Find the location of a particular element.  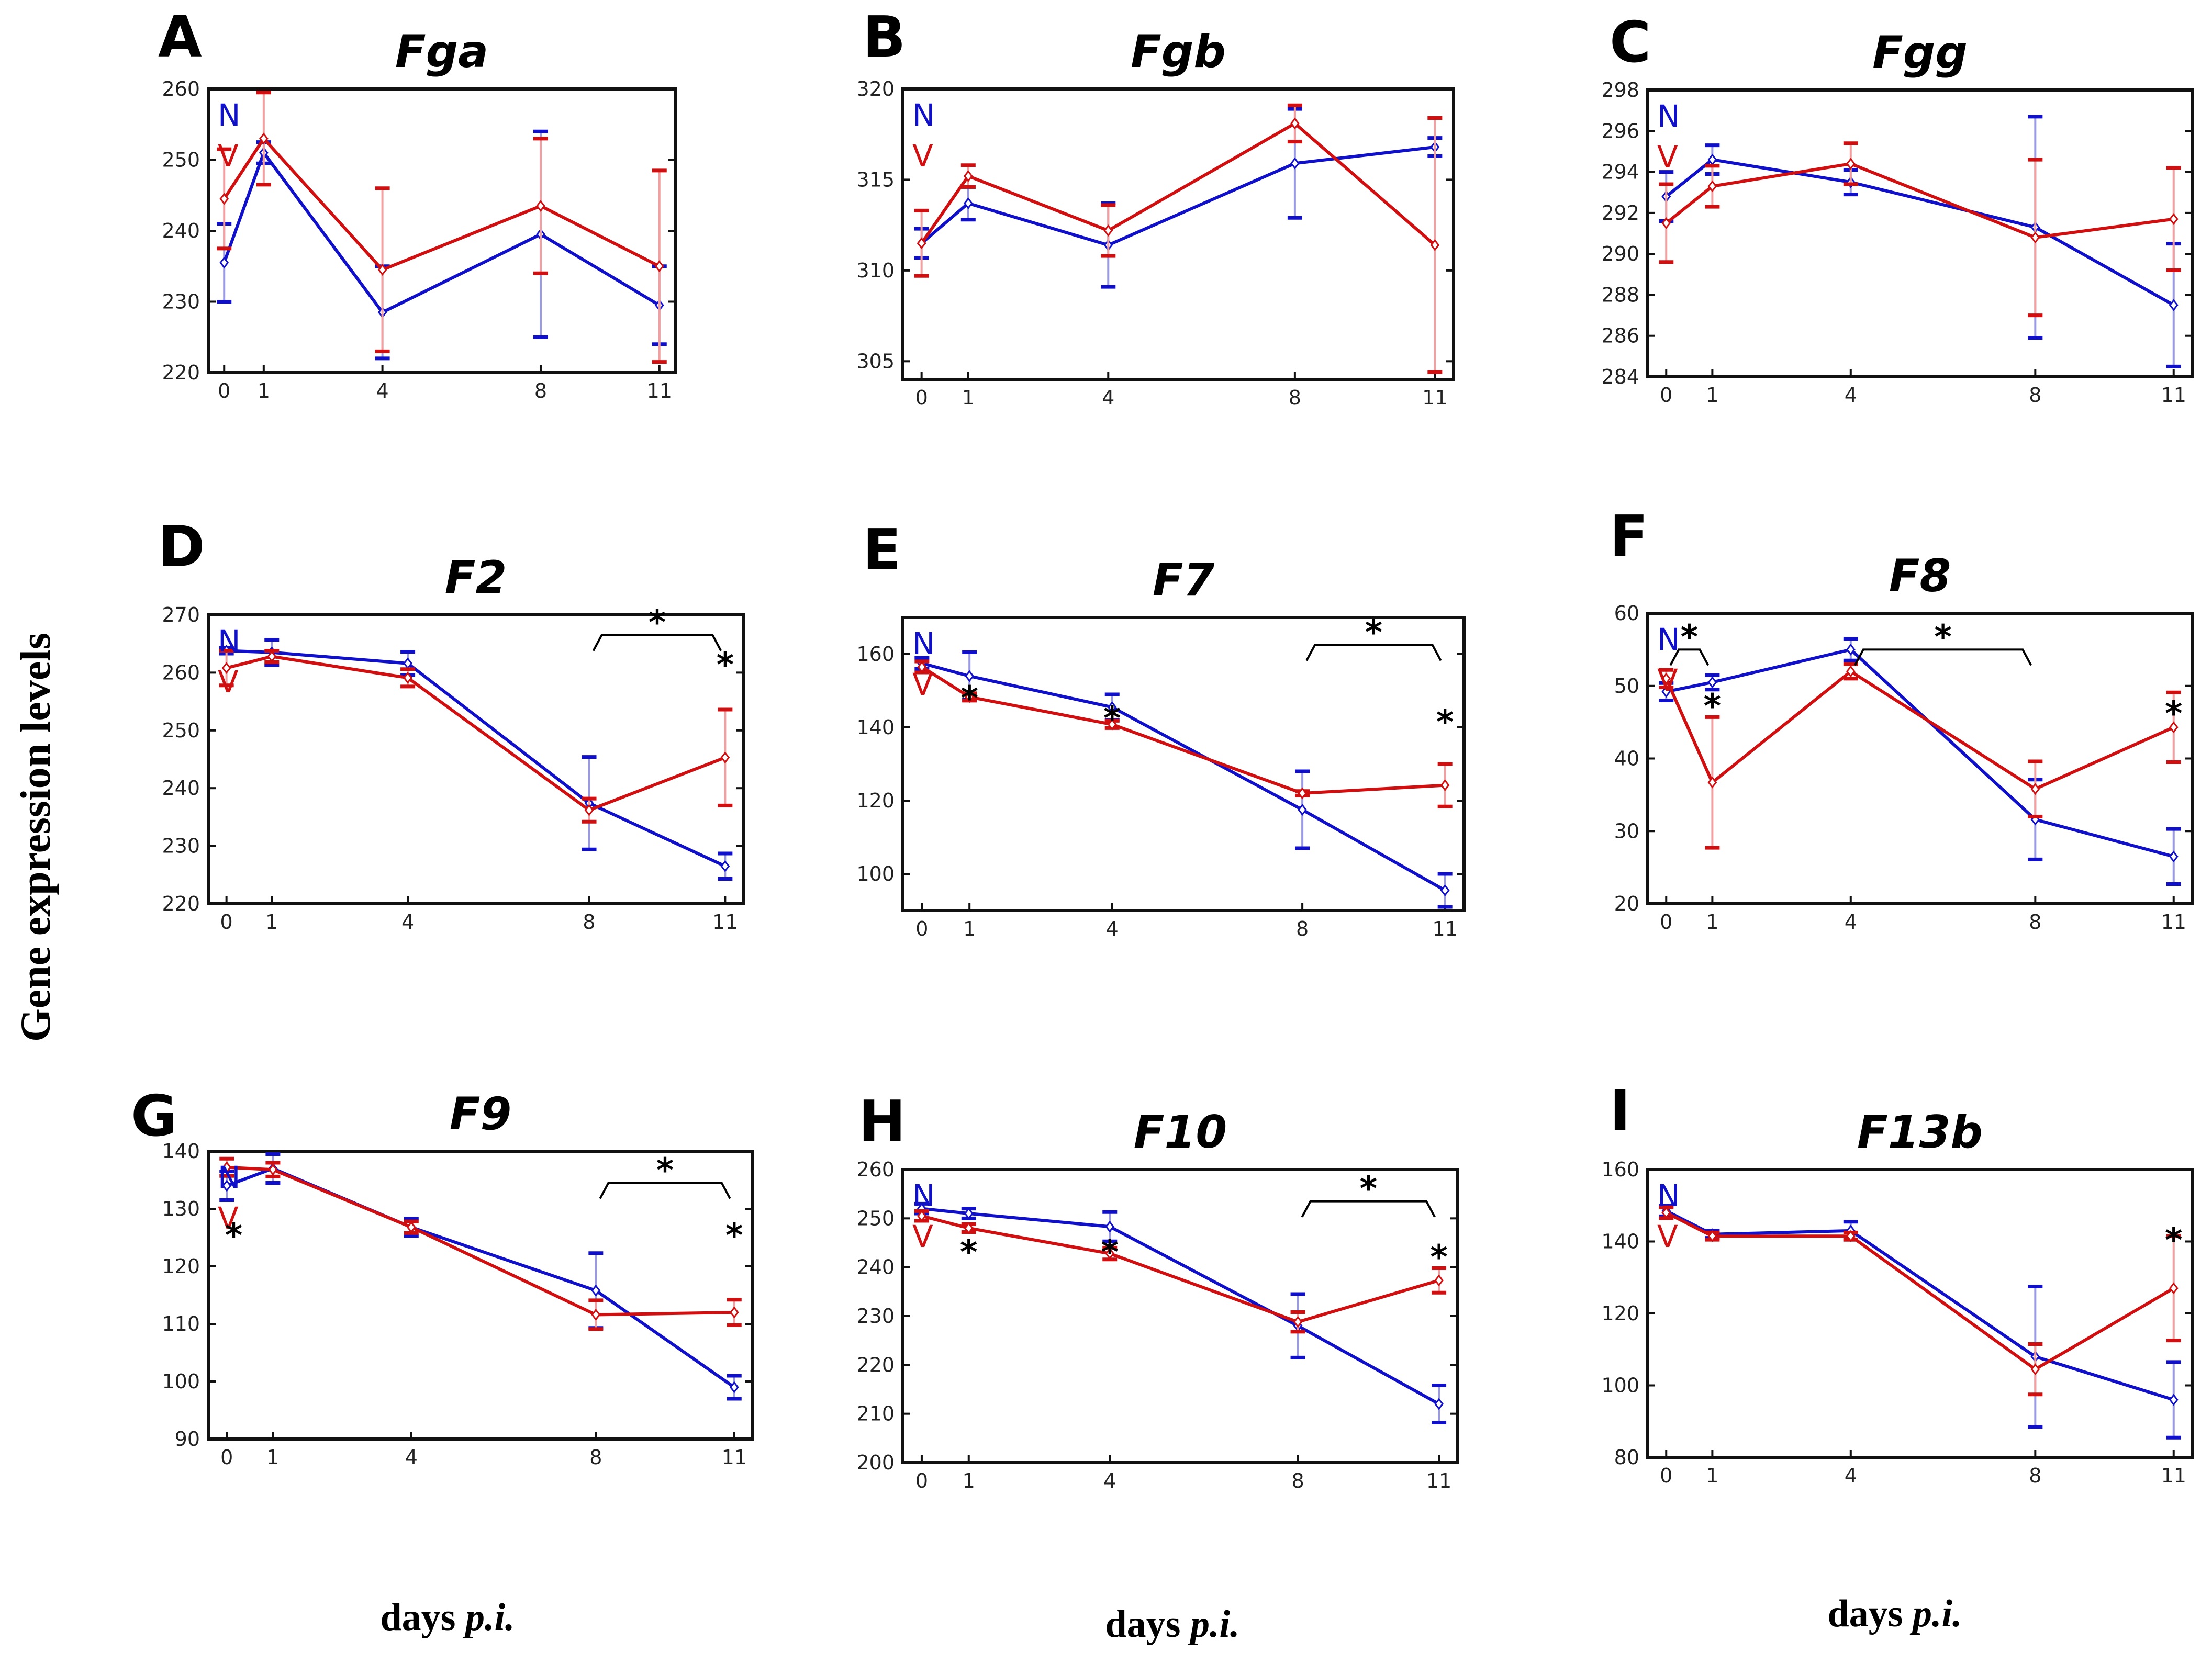

y-tick-label: 298 is located at coordinates (1620, 90).